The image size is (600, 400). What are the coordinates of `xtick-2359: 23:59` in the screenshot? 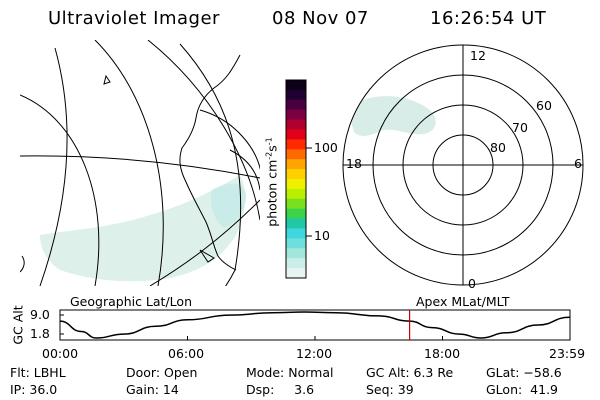 It's located at (567, 353).